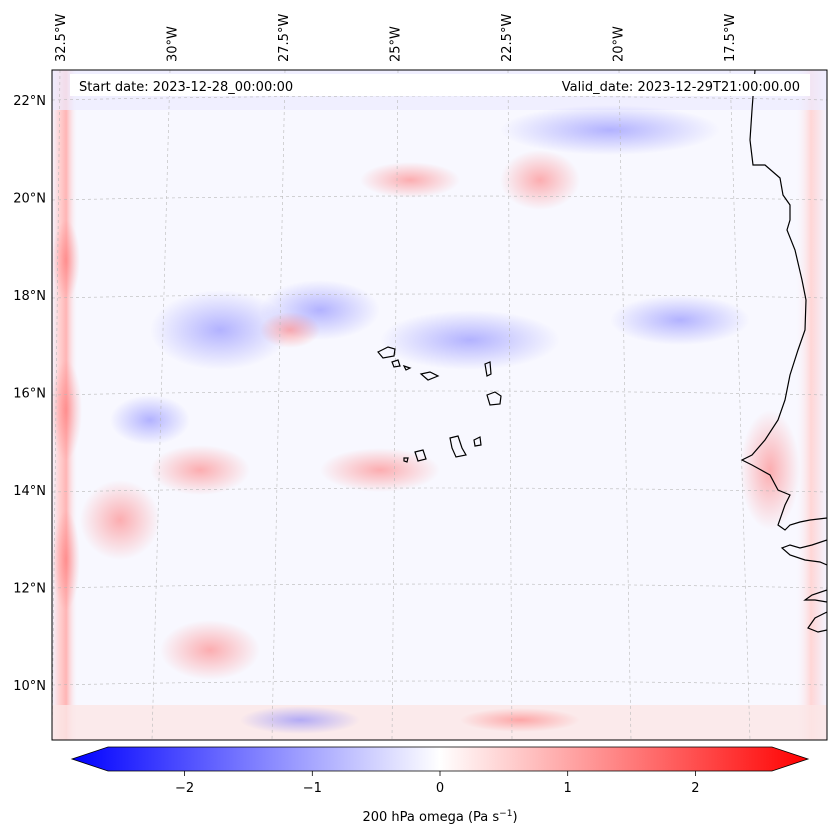  I want to click on latitude-tick-label: 14°N, so click(29, 491).